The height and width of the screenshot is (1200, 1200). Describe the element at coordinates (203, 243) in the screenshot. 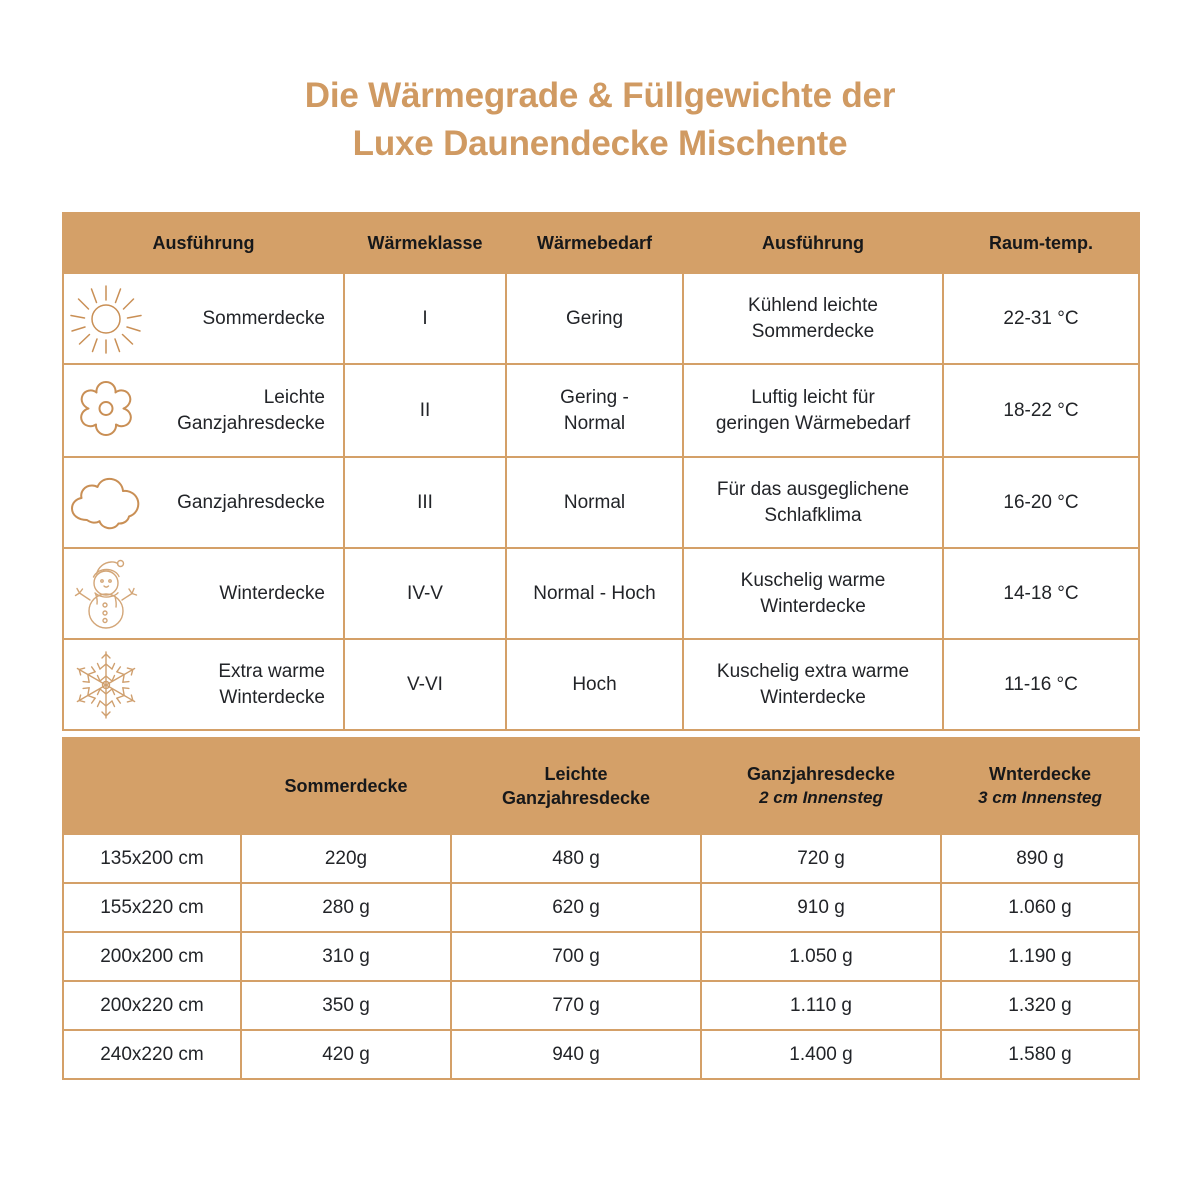

I see `warmth-header-ausfuehrung: Ausführung` at that location.